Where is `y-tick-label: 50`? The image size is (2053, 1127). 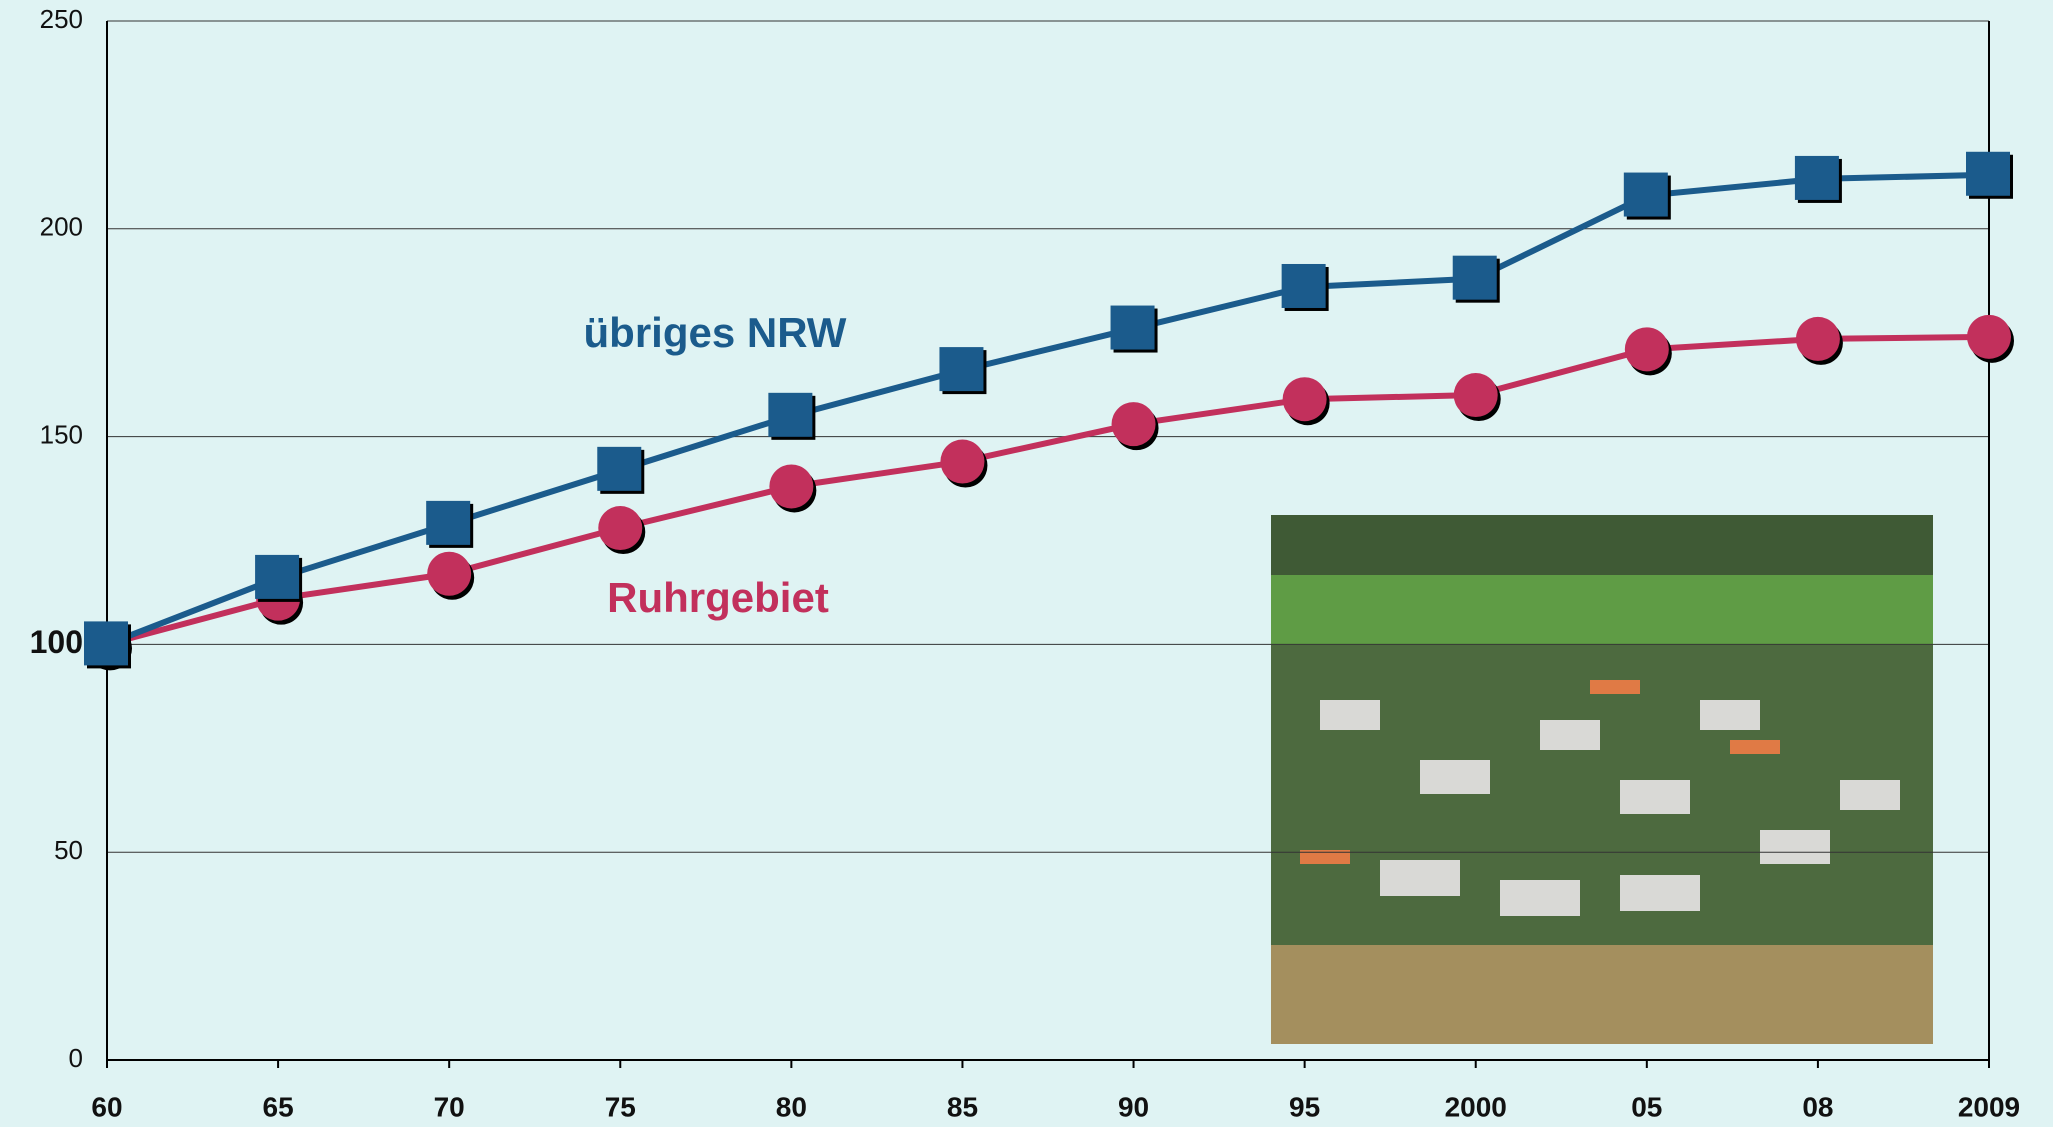
y-tick-label: 50 is located at coordinates (68, 850).